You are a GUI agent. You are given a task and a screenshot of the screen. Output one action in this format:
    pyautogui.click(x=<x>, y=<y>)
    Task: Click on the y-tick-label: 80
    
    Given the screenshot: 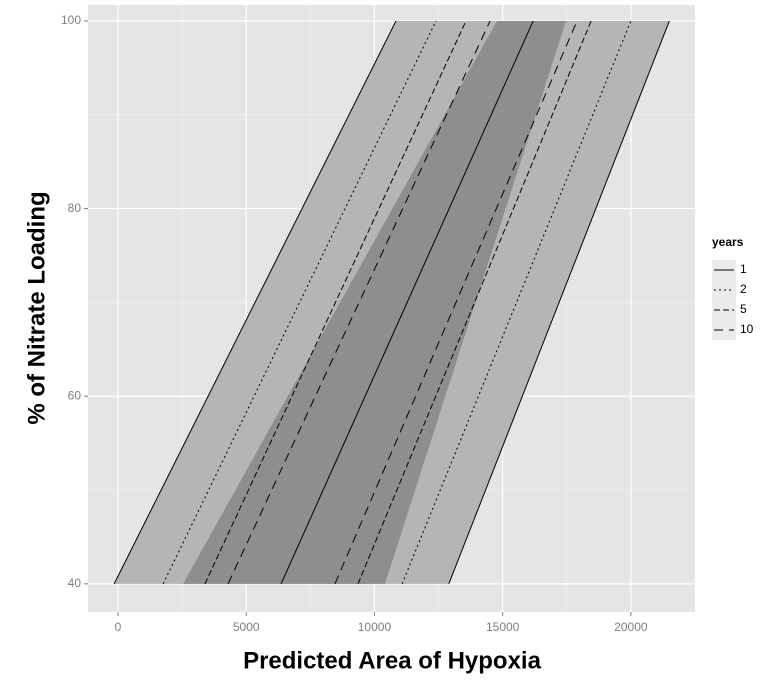 What is the action you would take?
    pyautogui.click(x=75, y=208)
    